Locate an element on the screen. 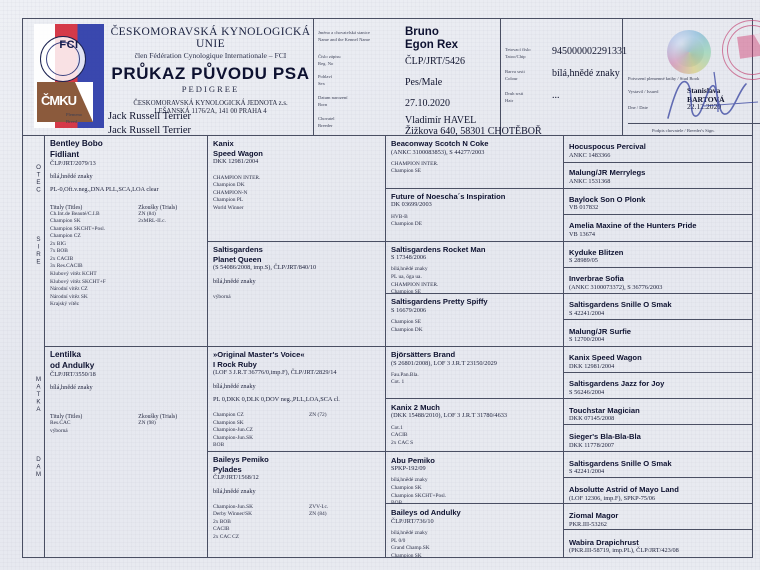 The image size is (760, 570). gen4-reg-no: PKR.III-53262 is located at coordinates (588, 524).